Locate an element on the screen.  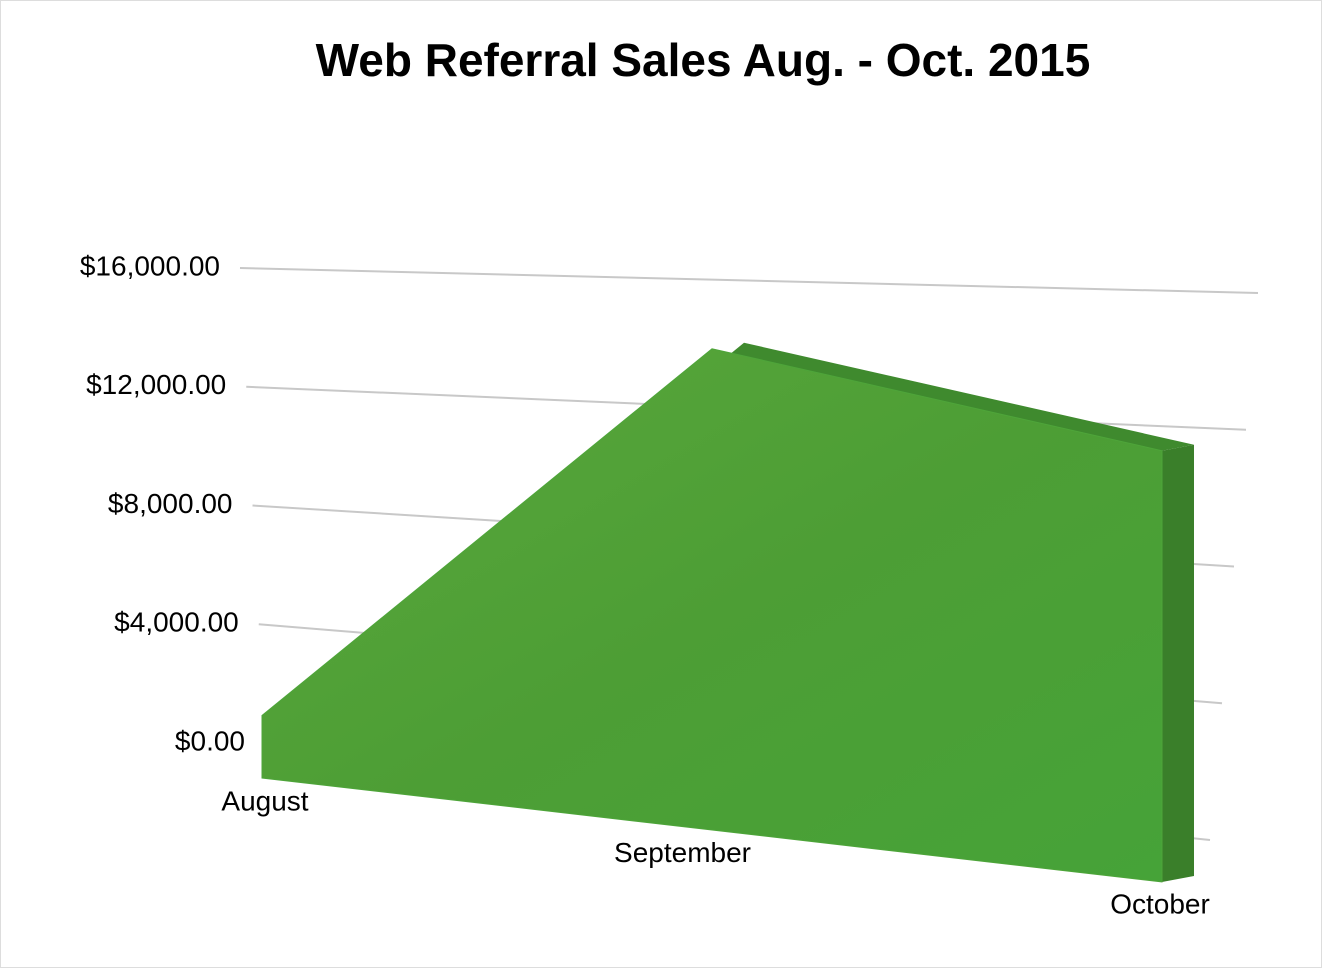
y-tick-label: $4,000.00 is located at coordinates (176, 622).